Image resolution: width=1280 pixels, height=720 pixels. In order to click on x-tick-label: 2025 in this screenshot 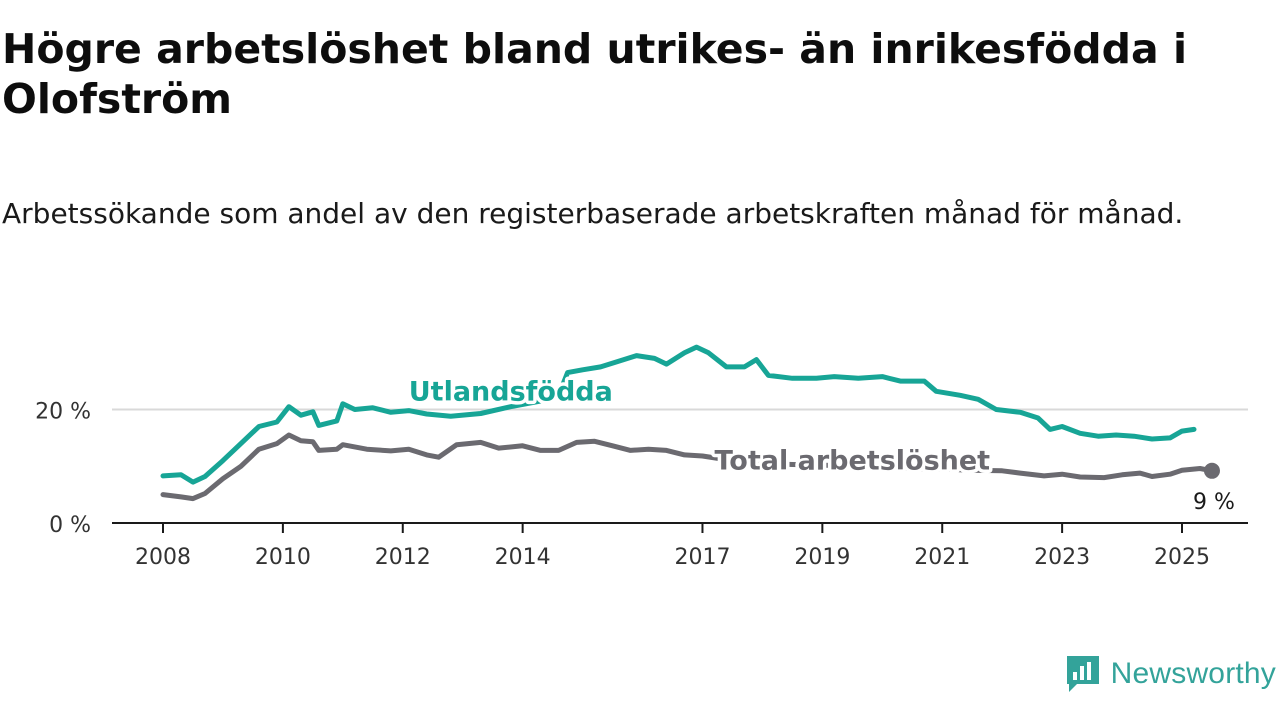, I will do `click(1182, 557)`.